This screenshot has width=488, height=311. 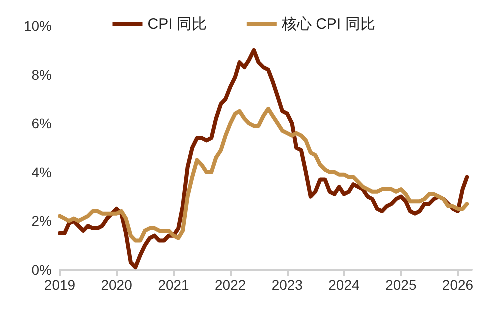 What do you see at coordinates (458, 285) in the screenshot?
I see `x-tick-label: 2026` at bounding box center [458, 285].